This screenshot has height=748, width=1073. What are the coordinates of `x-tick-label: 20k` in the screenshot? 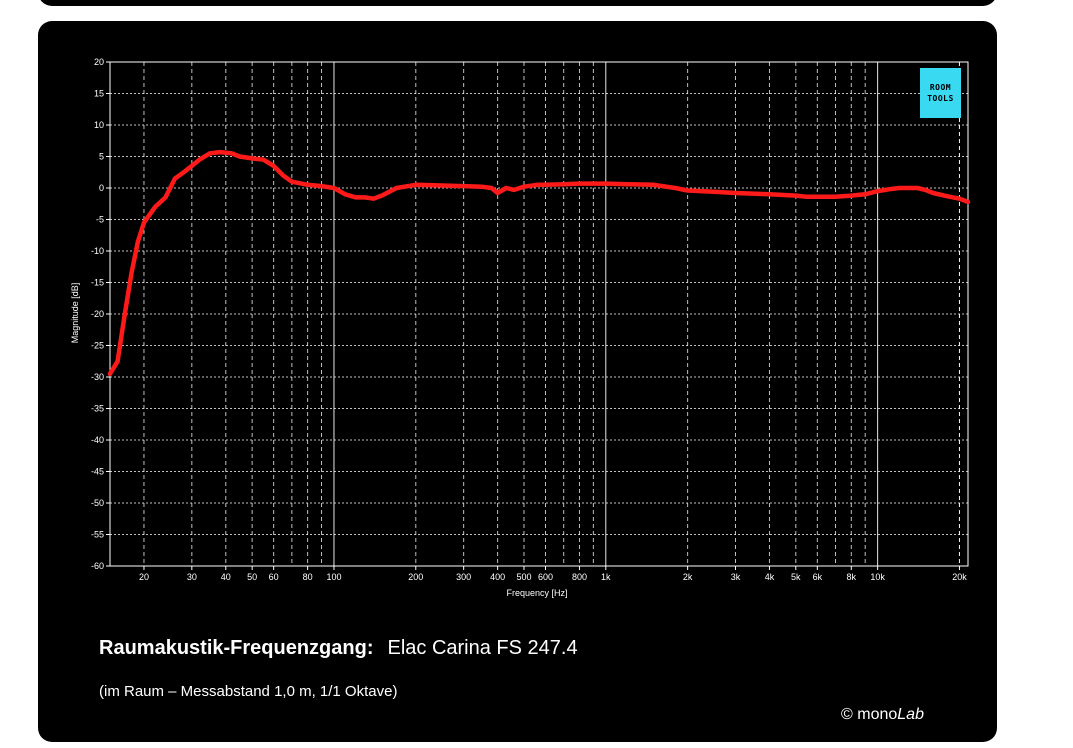 It's located at (959, 577).